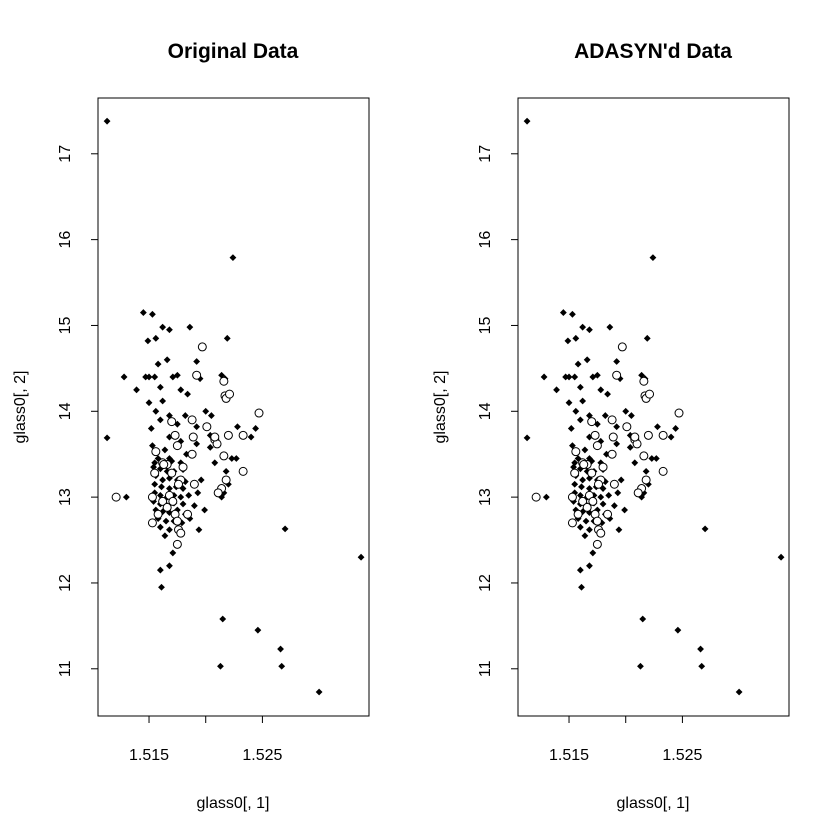 Image resolution: width=840 pixels, height=840 pixels. I want to click on y-tick-label: 11, so click(65, 668).